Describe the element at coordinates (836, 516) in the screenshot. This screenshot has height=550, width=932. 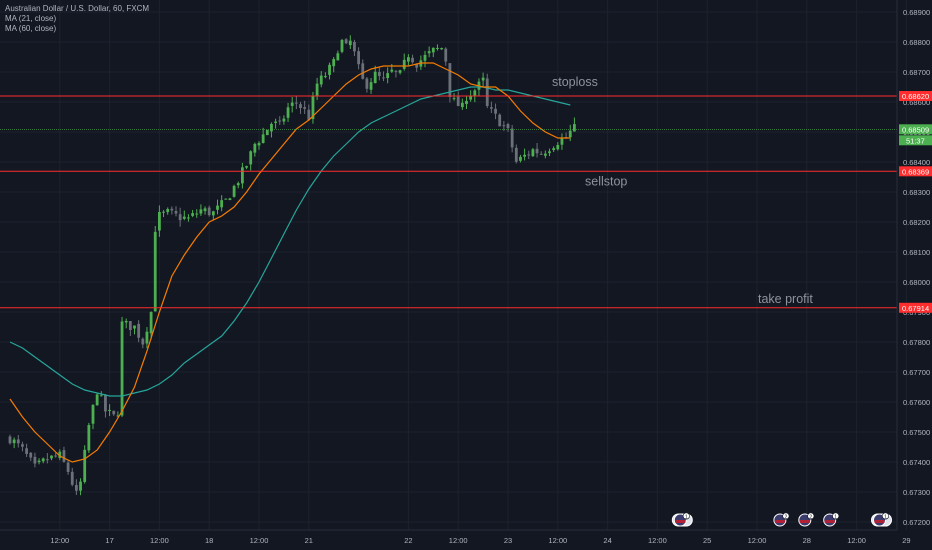
I see `event-count-badge` at that location.